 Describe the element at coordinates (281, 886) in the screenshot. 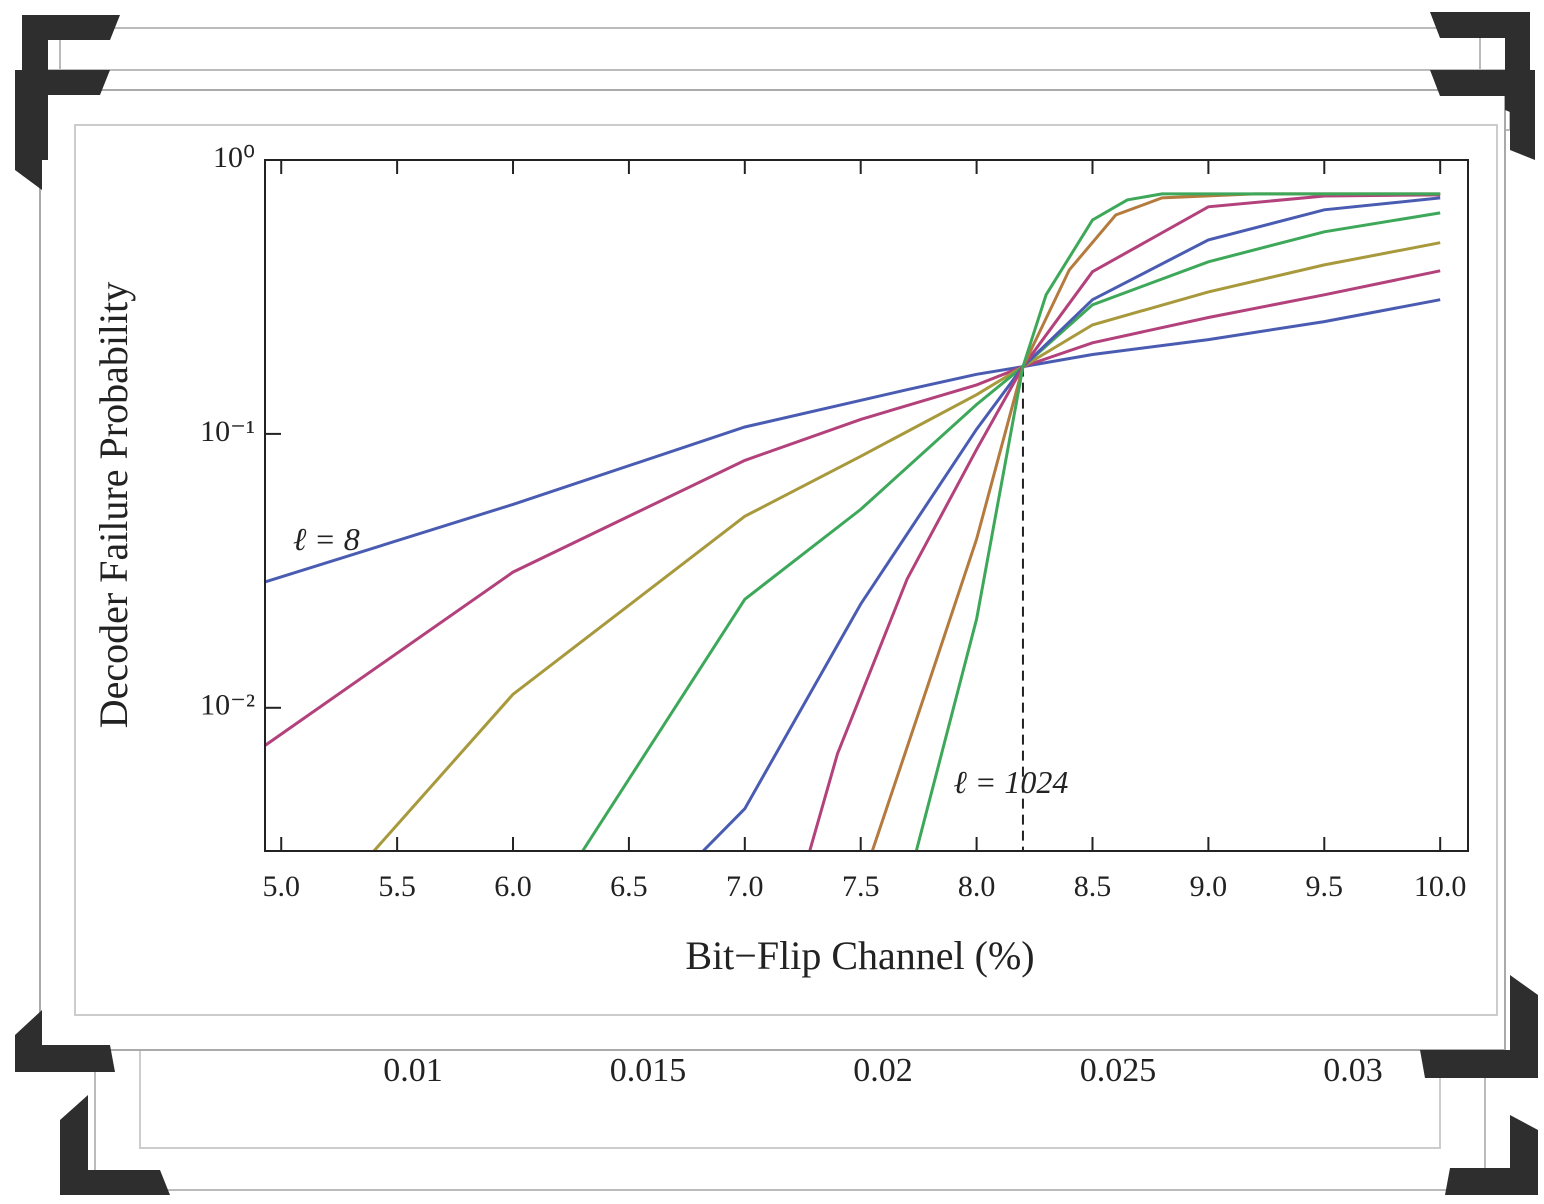

I see `x-tick-label: 5.0` at that location.